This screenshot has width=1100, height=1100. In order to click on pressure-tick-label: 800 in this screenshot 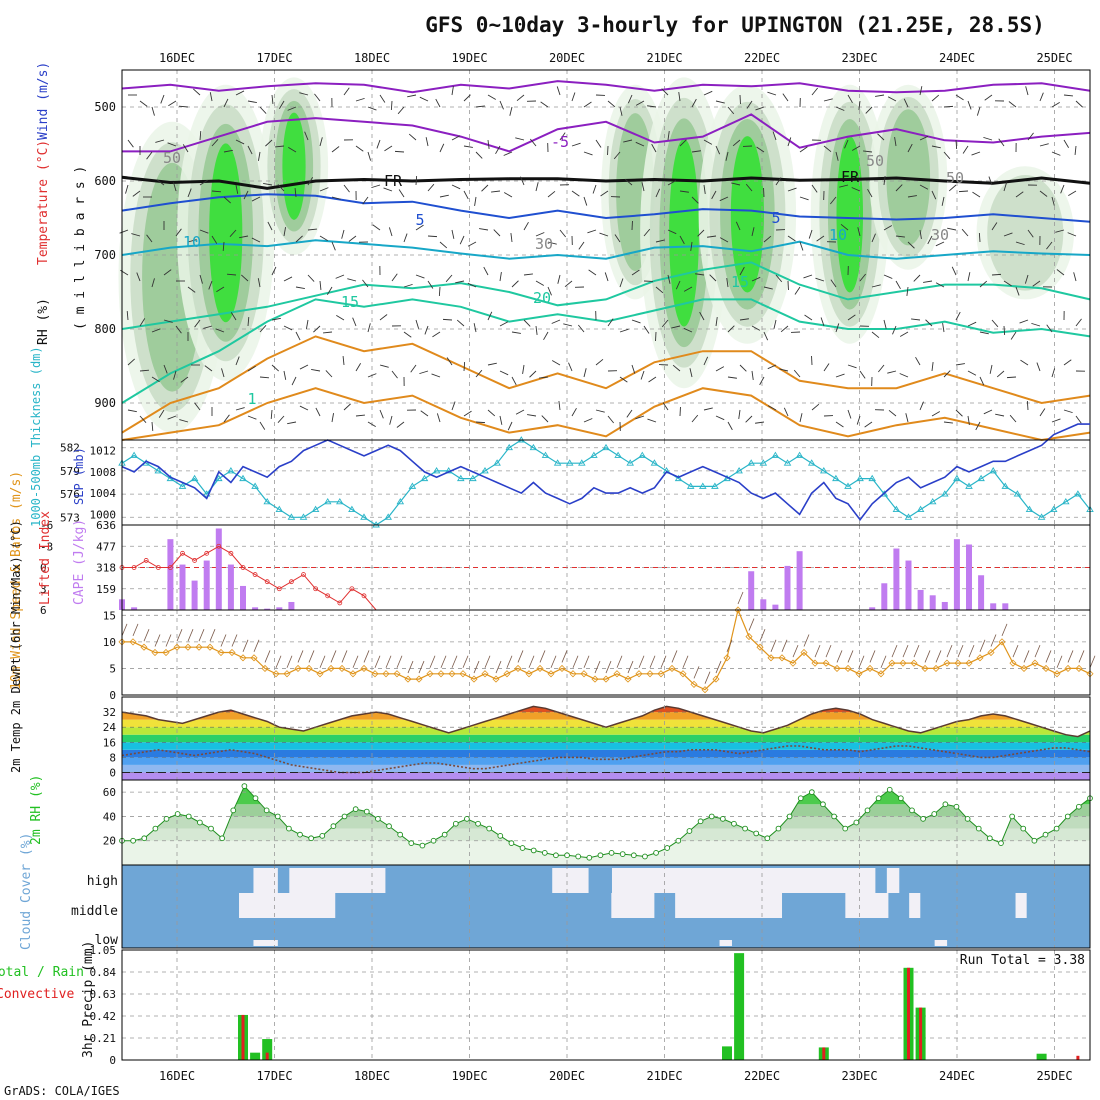, I will do `click(105, 329)`.